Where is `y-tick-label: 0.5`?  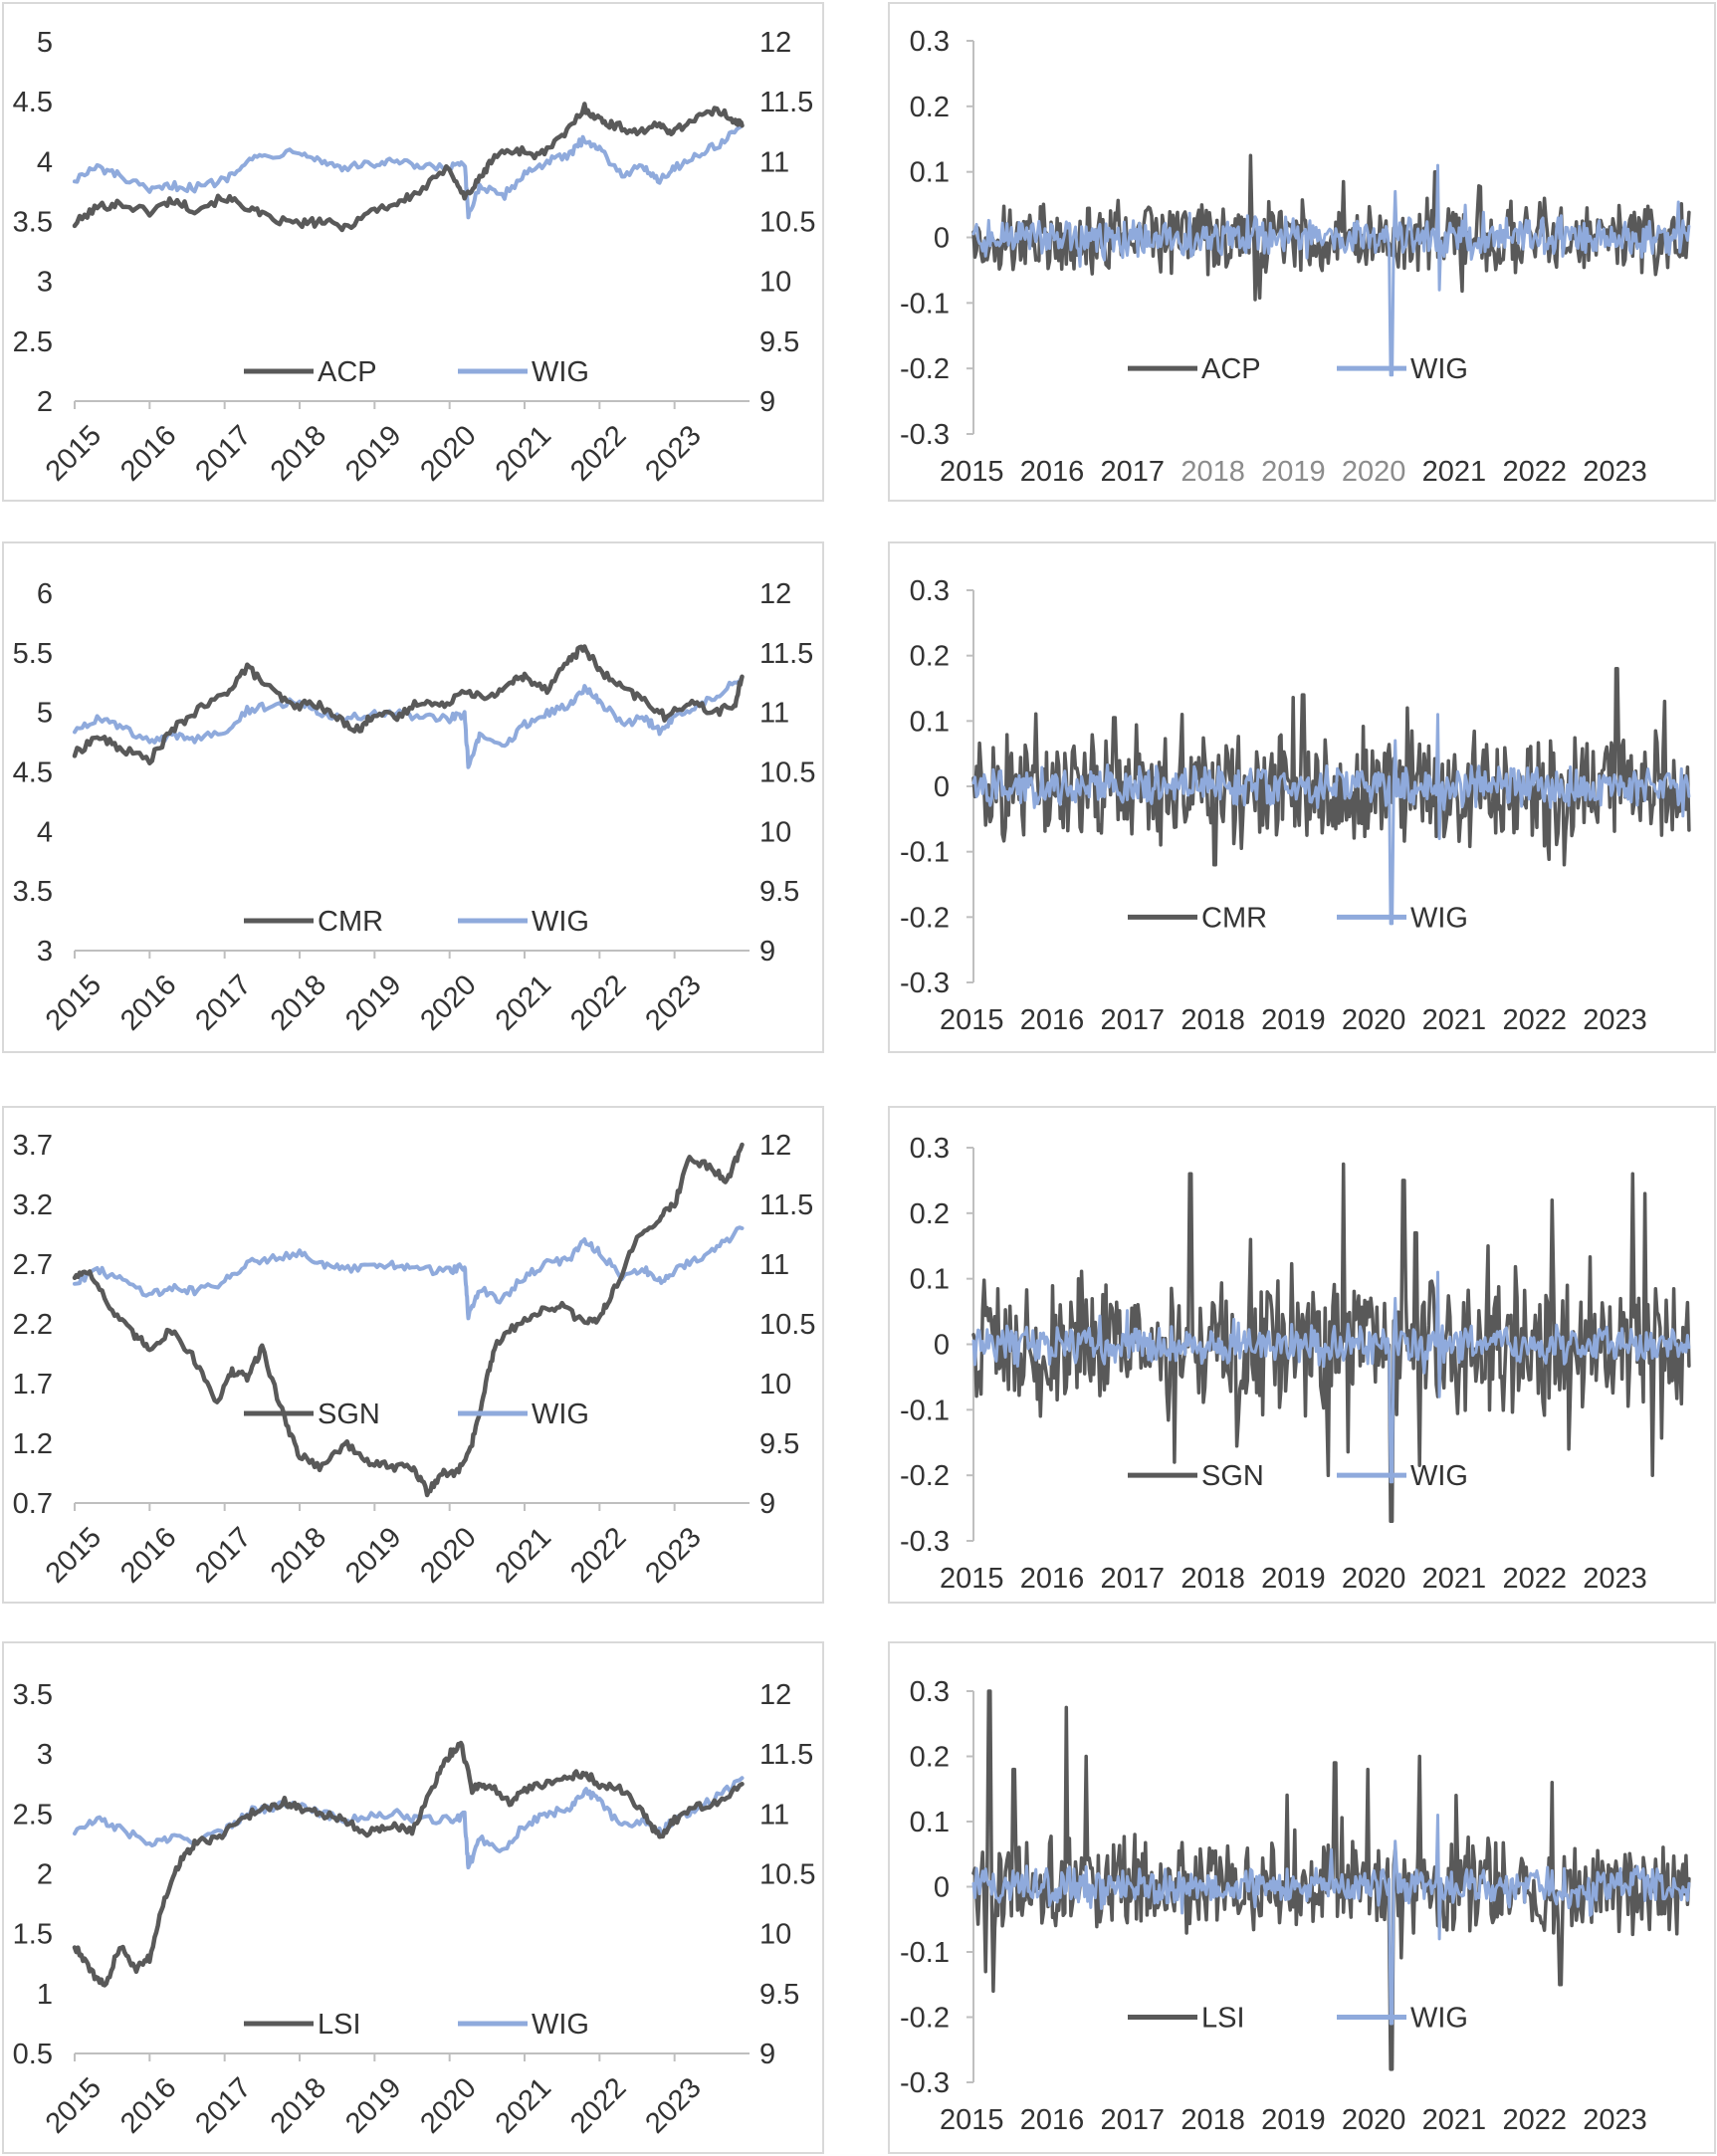 y-tick-label: 0.5 is located at coordinates (33, 2054).